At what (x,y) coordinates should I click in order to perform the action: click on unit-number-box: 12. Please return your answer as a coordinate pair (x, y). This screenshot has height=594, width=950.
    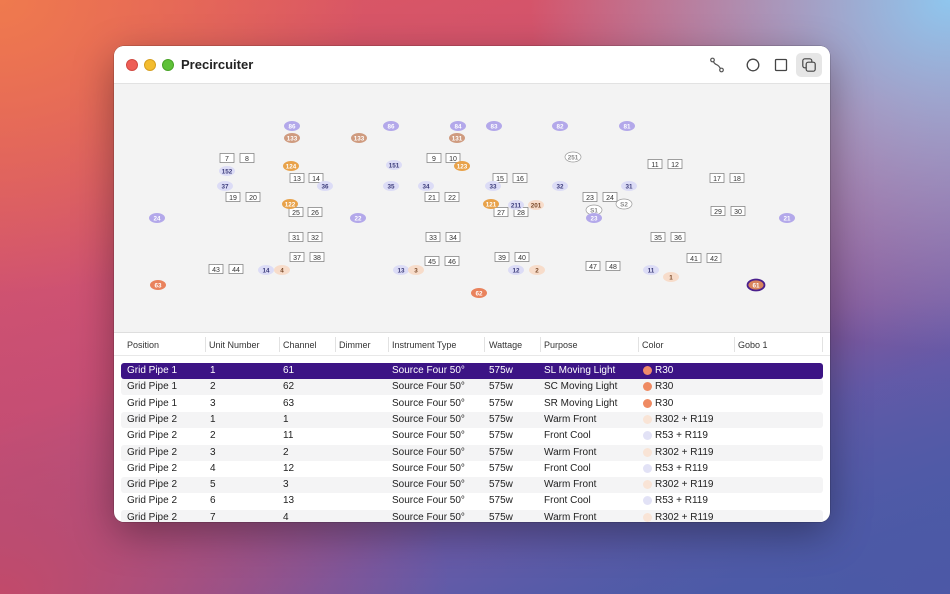
    Looking at the image, I should click on (675, 164).